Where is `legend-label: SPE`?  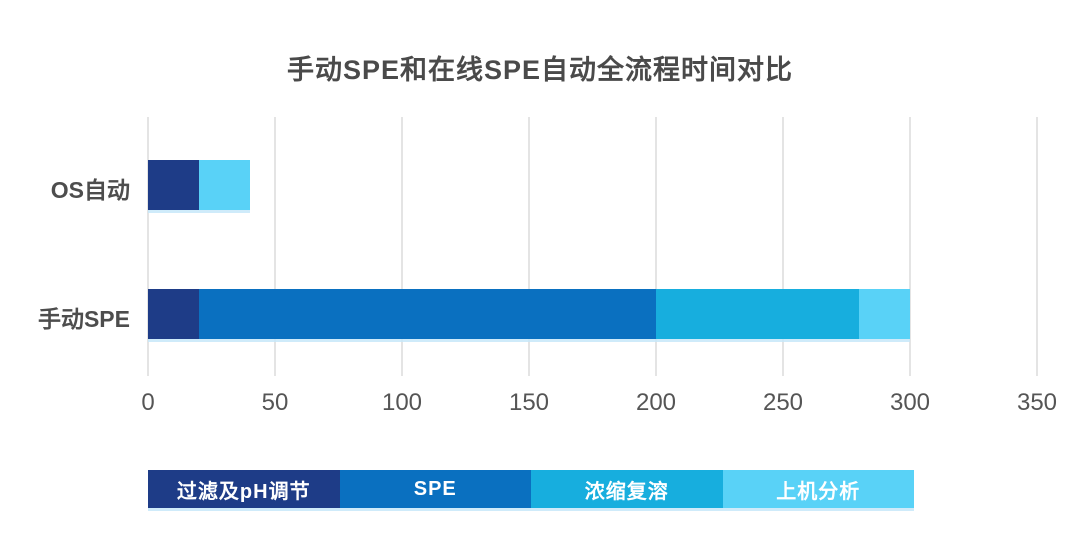 legend-label: SPE is located at coordinates (435, 488).